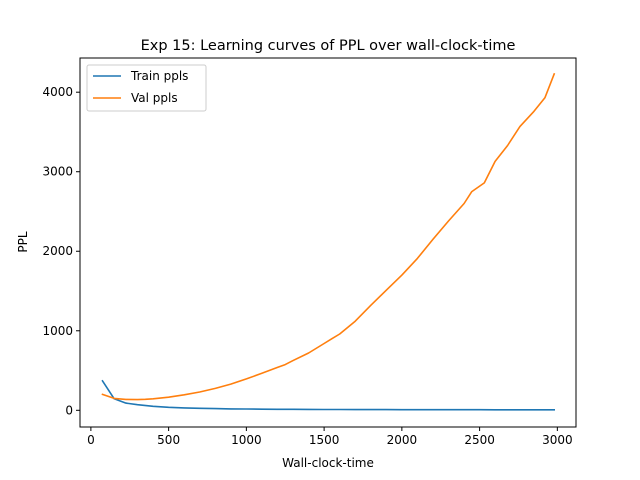 Image resolution: width=640 pixels, height=480 pixels. I want to click on y-tick-label: 4000, so click(57, 92).